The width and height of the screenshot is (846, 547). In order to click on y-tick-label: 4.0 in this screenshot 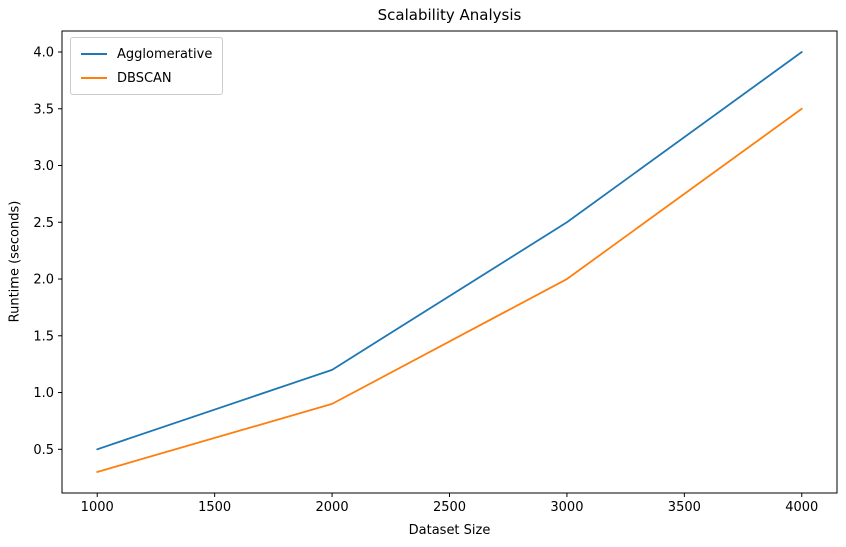, I will do `click(43, 53)`.